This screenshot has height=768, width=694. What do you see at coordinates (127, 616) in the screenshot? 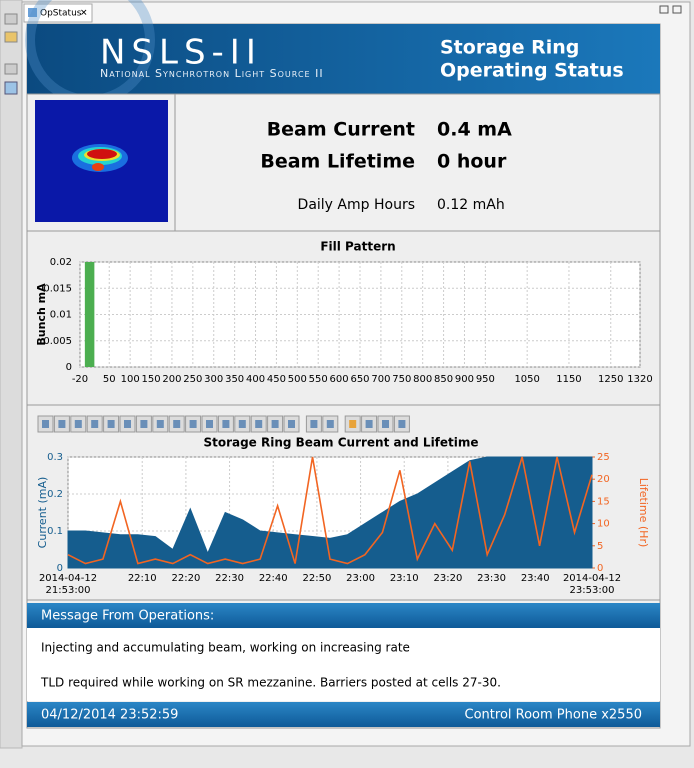
I see `message-title: Message From Operations:` at bounding box center [127, 616].